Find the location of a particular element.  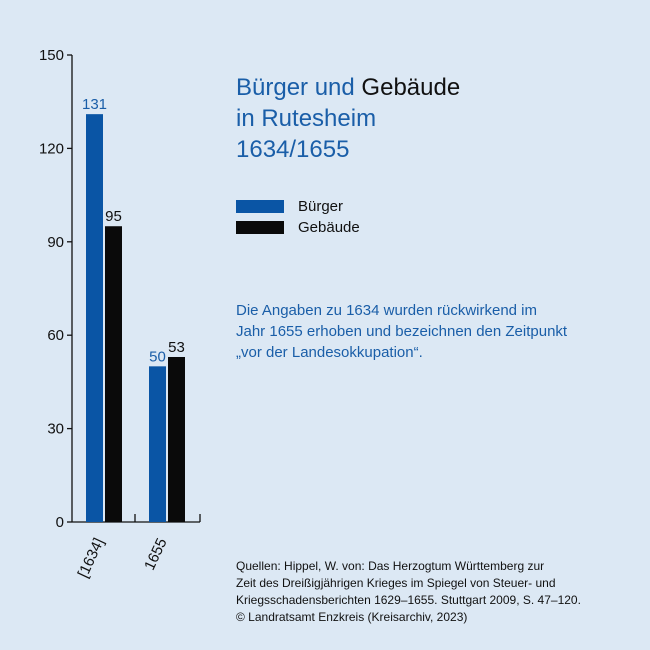

legend-item-gebaeude: Gebäude is located at coordinates (298, 227).